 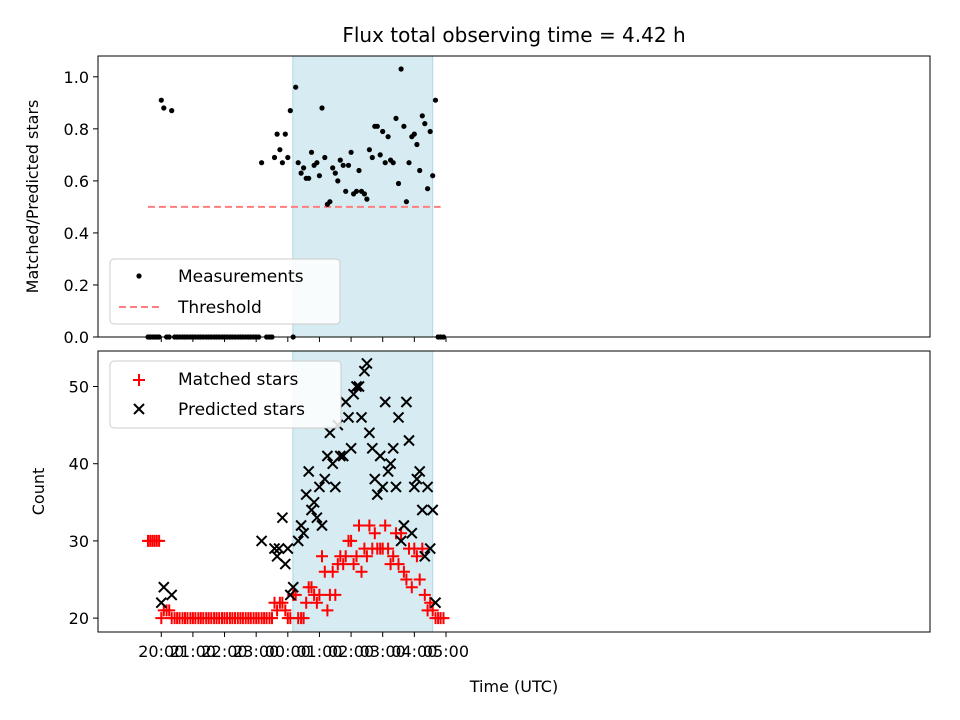 I want to click on legend-matched-marker, so click(x=139, y=380).